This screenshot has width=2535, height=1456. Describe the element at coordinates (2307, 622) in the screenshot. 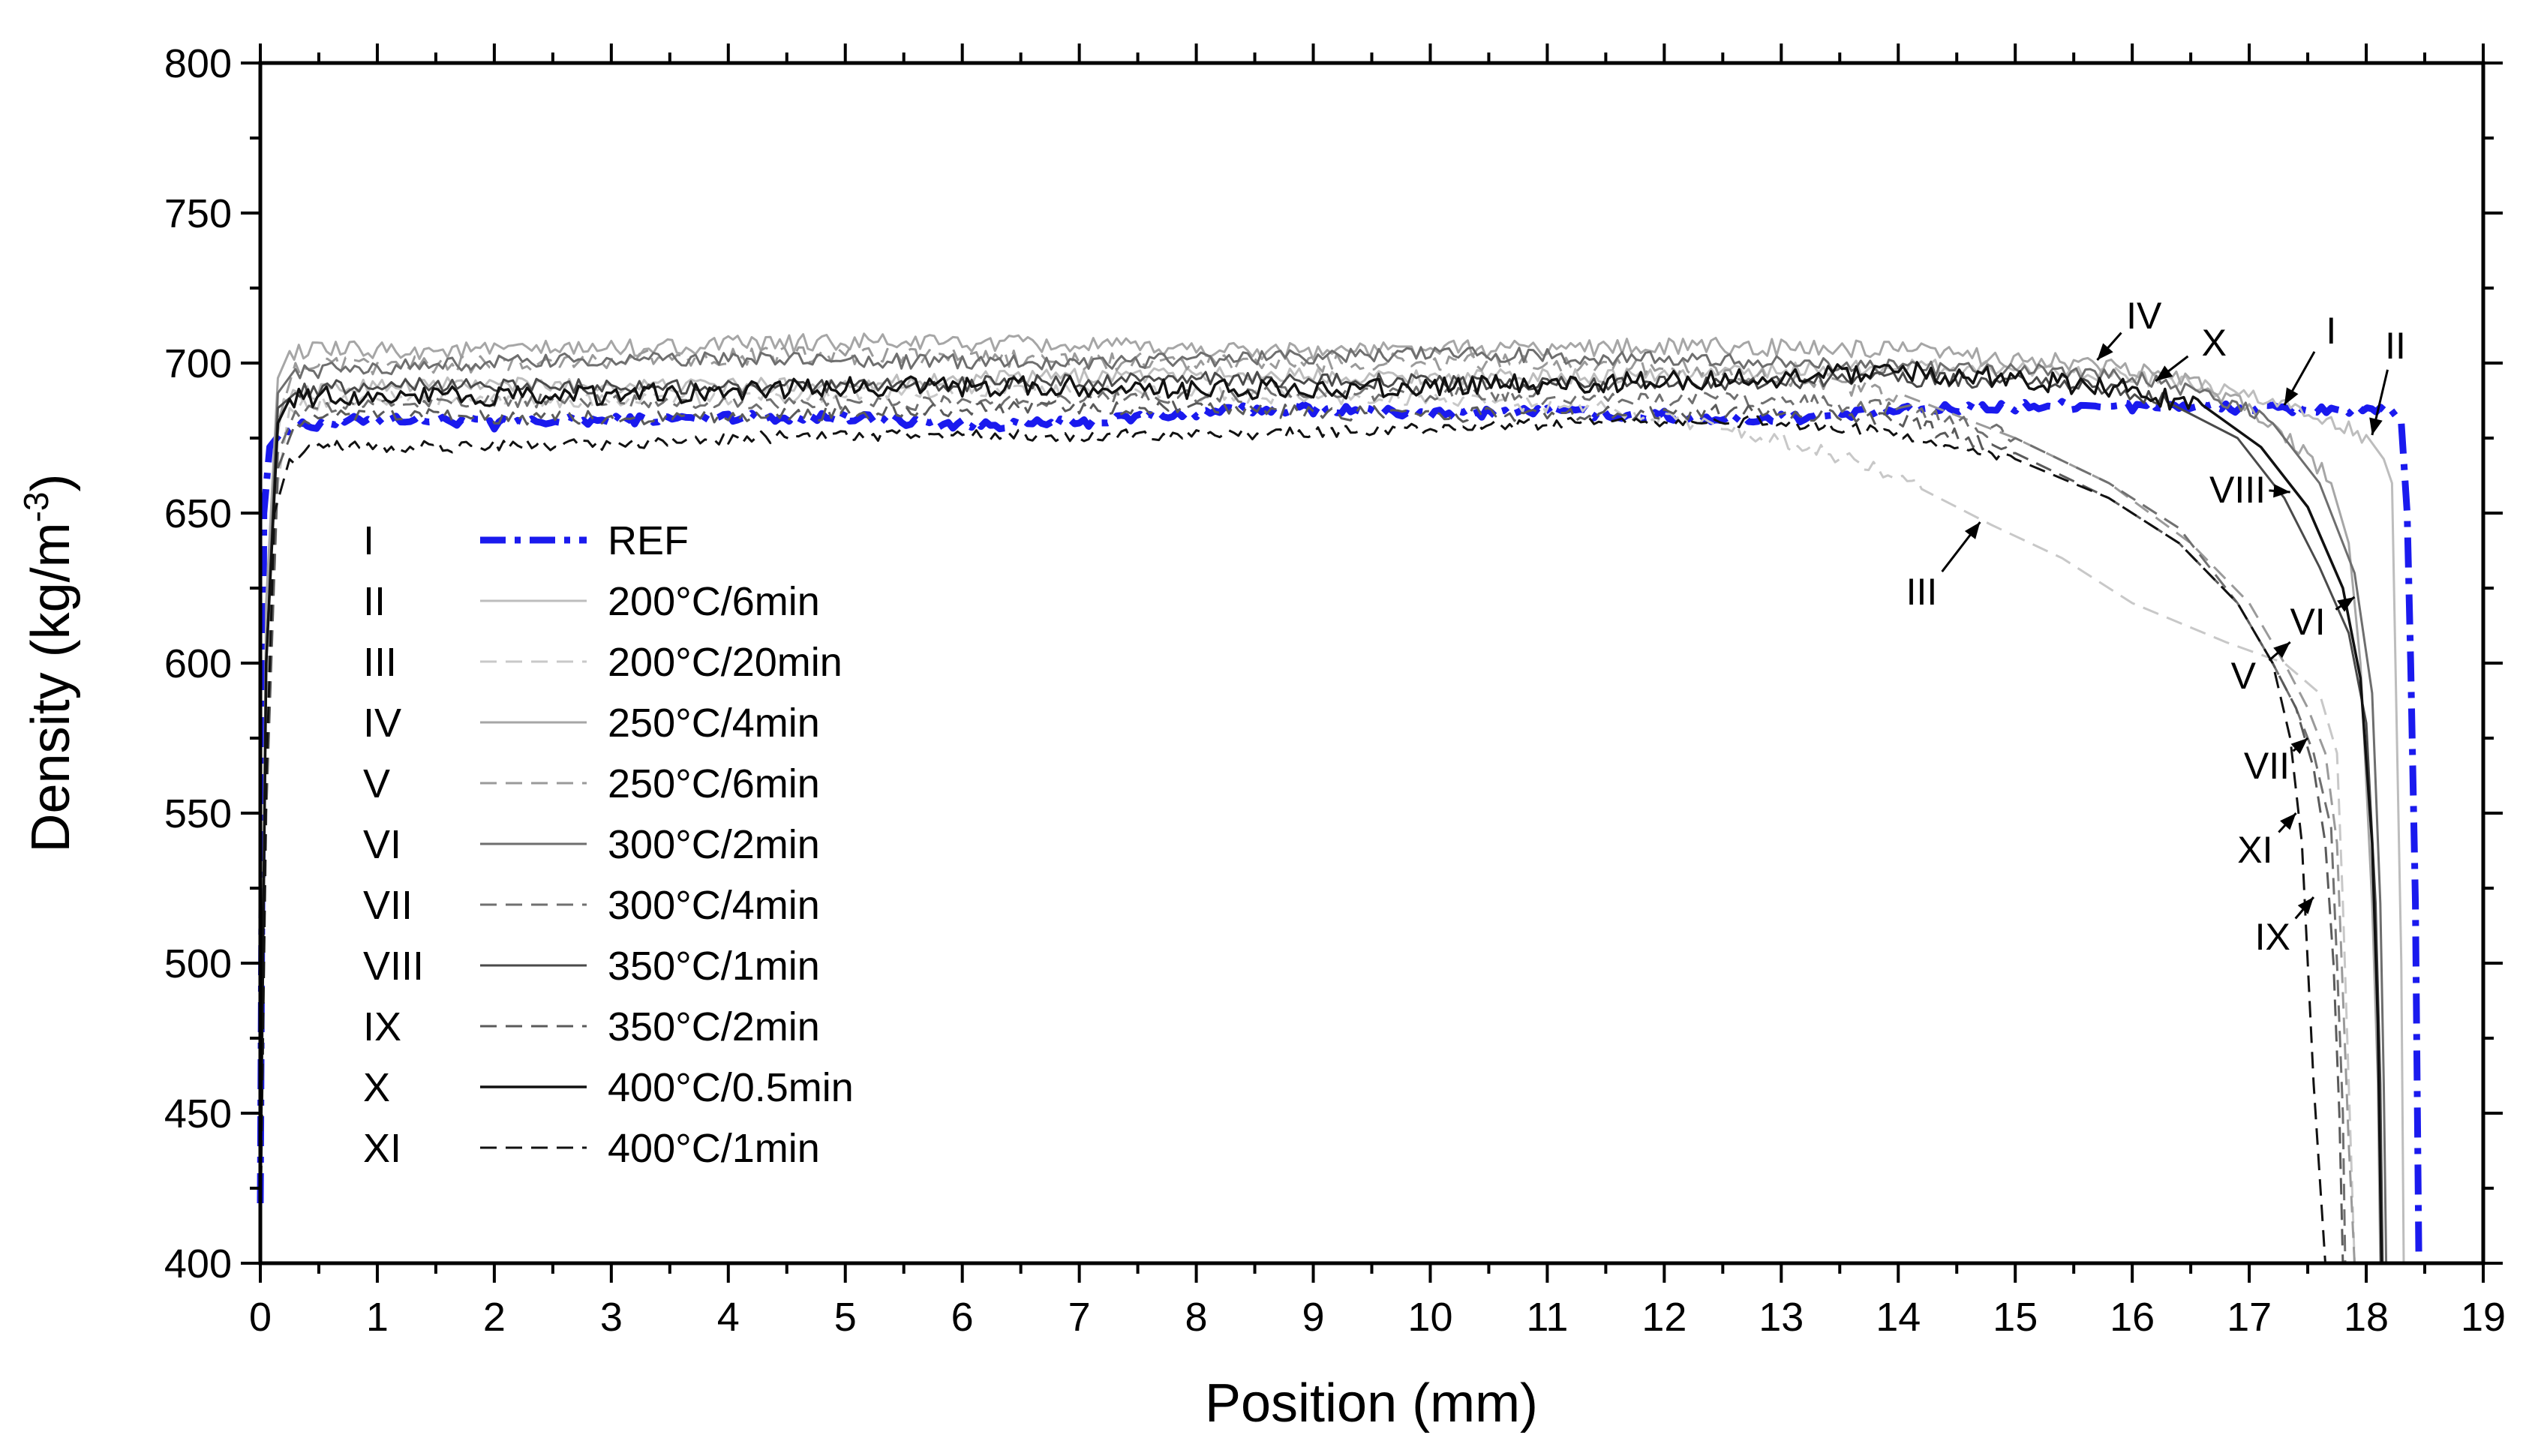

I see `annotation-label-vi: VI` at that location.